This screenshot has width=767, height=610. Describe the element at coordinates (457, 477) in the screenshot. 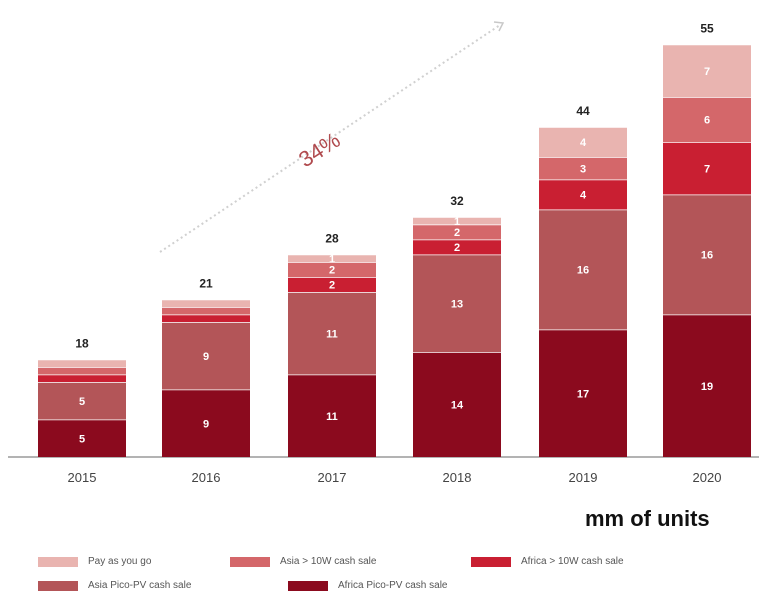

I see `x-tick-label-2018: 2018` at that location.